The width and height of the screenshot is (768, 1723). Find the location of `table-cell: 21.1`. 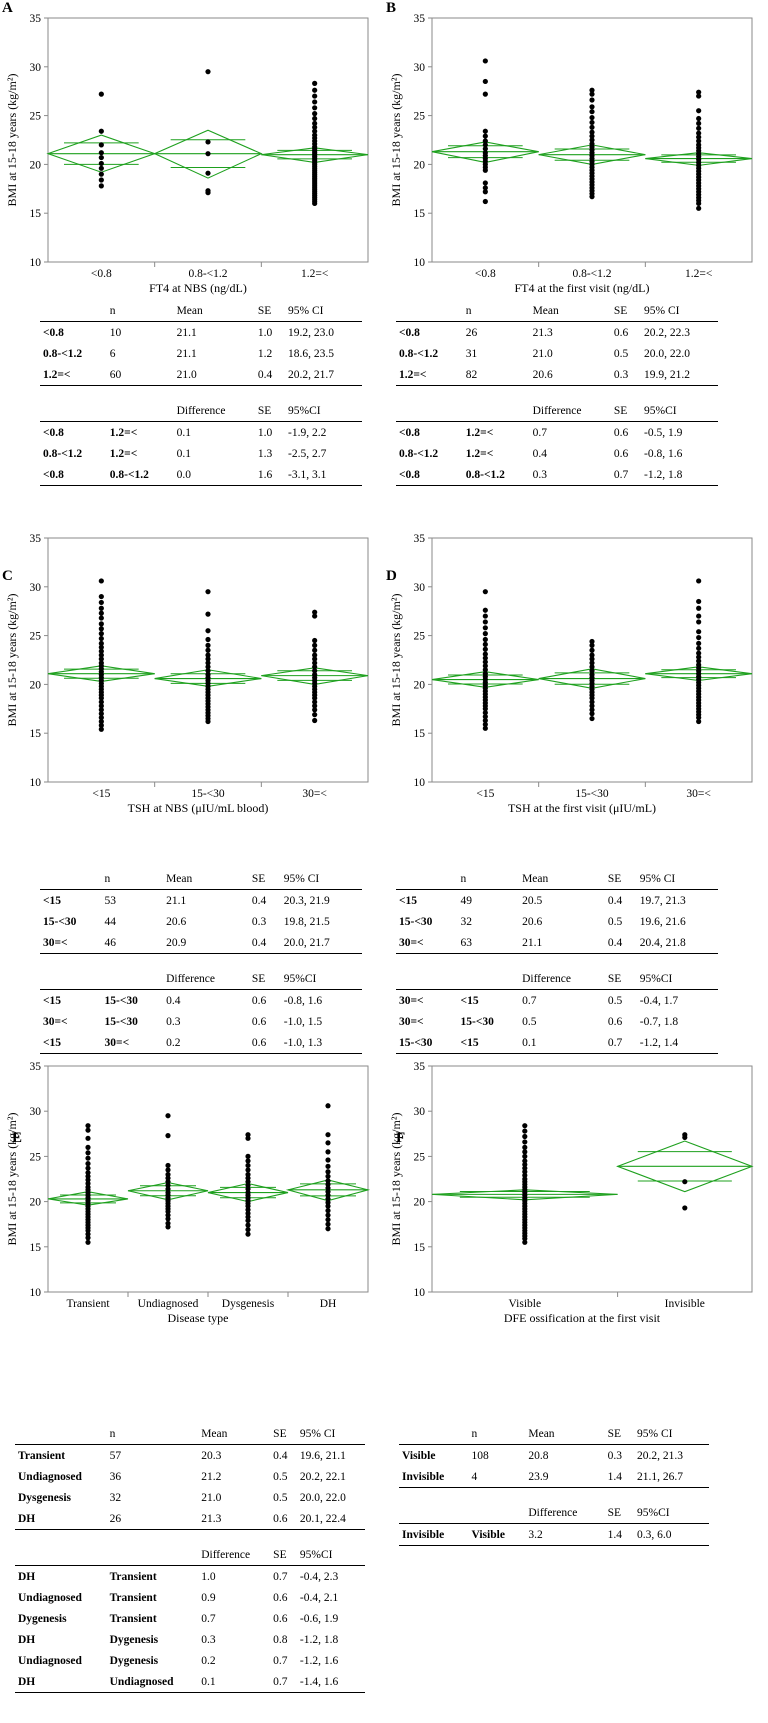

table-cell: 21.1 is located at coordinates (176, 900).